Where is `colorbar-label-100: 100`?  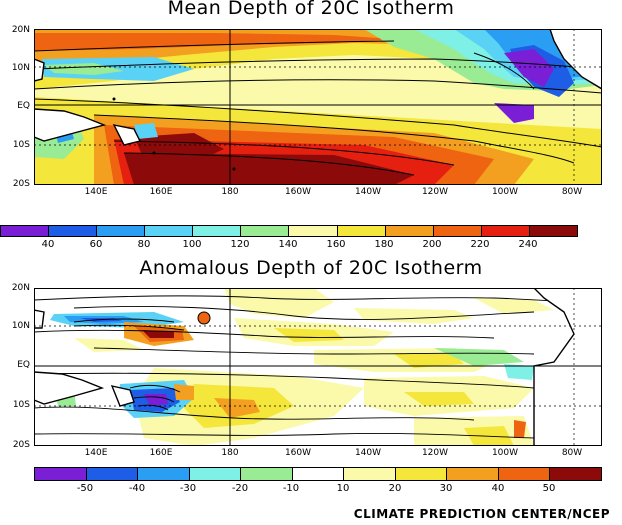 colorbar-label-100: 100 is located at coordinates (192, 244).